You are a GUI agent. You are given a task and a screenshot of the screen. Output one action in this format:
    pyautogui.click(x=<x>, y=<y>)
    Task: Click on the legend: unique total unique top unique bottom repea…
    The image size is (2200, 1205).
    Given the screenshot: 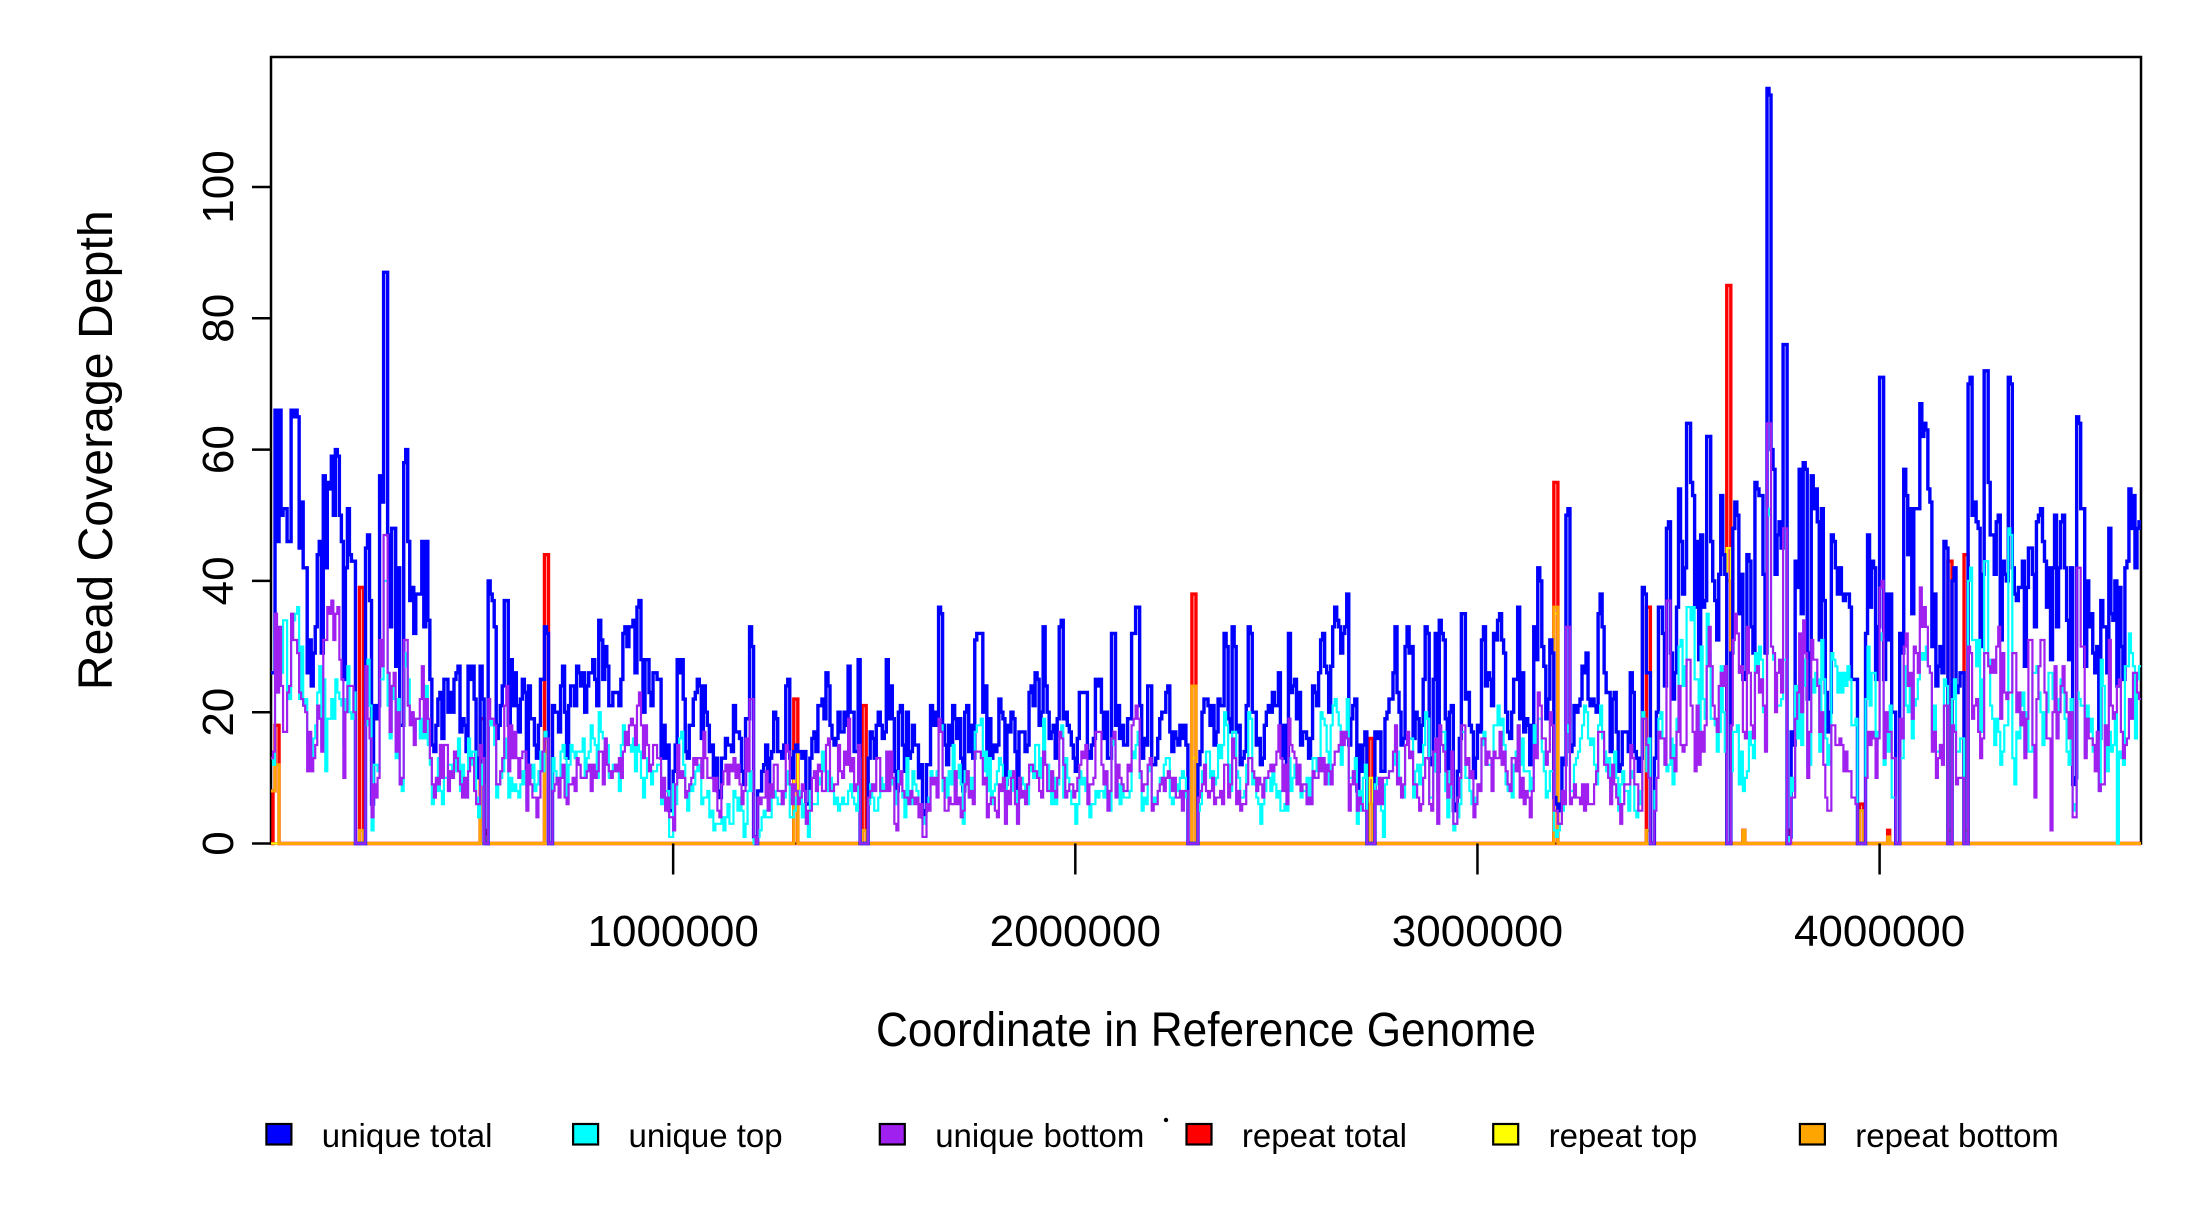 What is the action you would take?
    pyautogui.click(x=1162, y=1135)
    